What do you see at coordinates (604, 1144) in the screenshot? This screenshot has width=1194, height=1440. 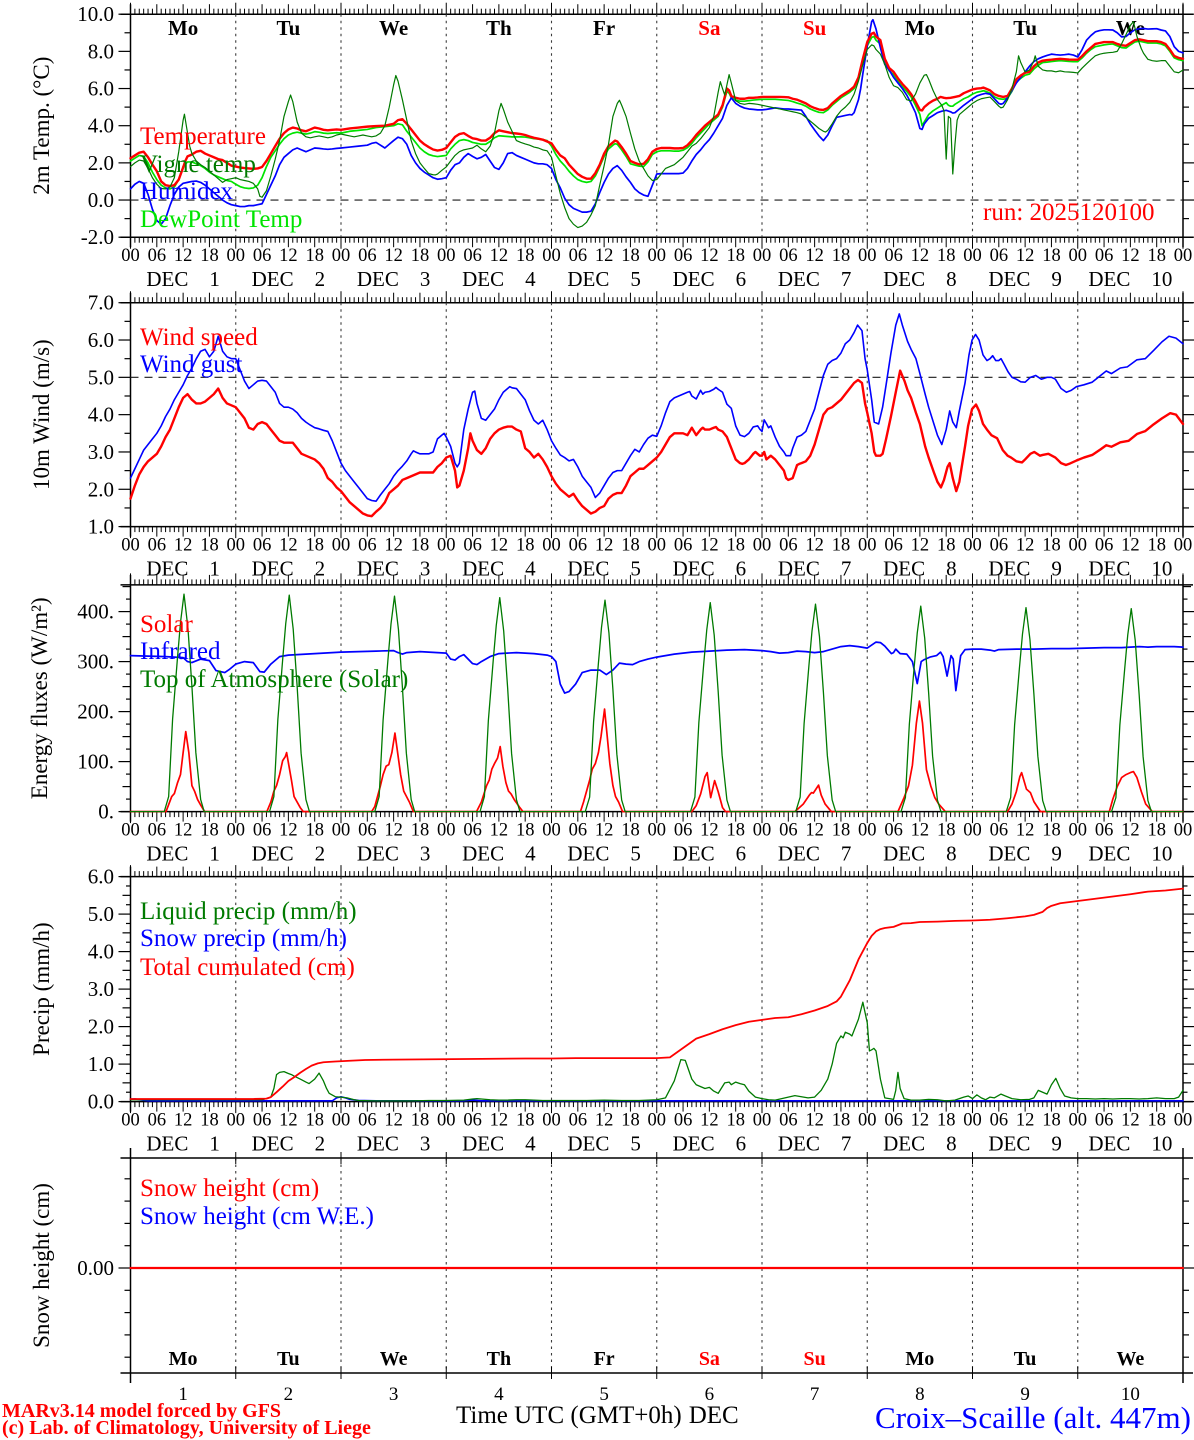 I see `date-label: DEC 5` at bounding box center [604, 1144].